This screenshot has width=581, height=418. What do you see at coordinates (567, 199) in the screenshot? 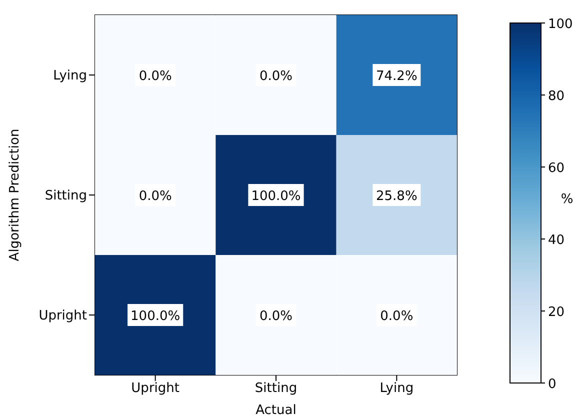
I see `color-bar-title: %` at bounding box center [567, 199].